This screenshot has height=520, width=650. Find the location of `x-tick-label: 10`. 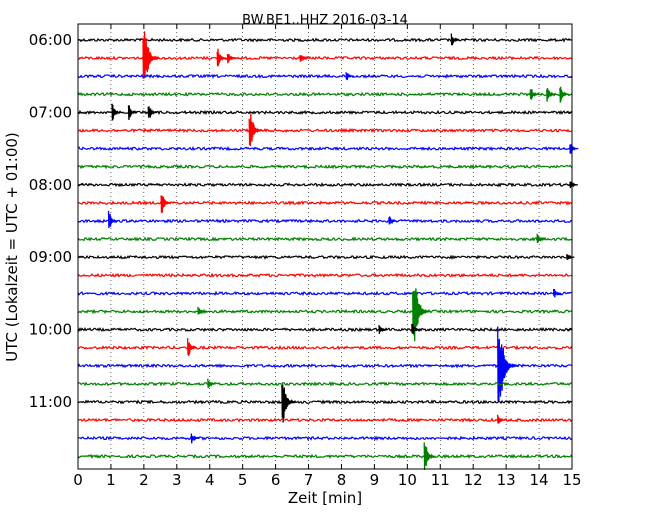

x-tick-label: 10 is located at coordinates (407, 480).